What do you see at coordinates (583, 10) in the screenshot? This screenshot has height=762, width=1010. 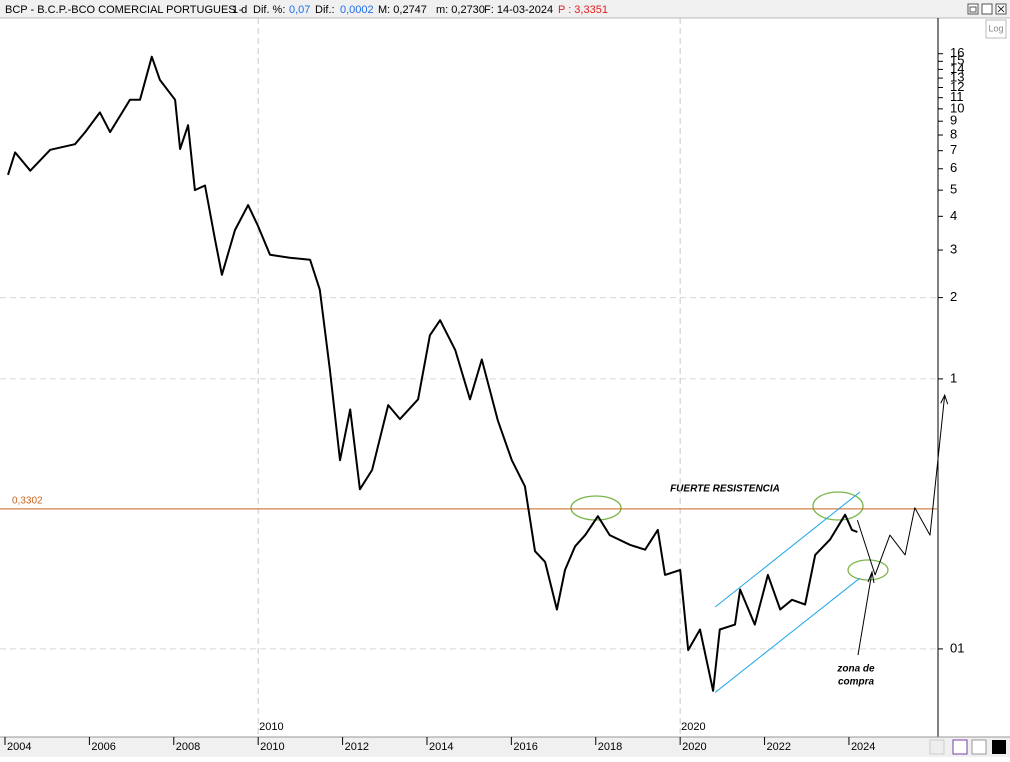 I see `header-price: P : 3,3351` at bounding box center [583, 10].